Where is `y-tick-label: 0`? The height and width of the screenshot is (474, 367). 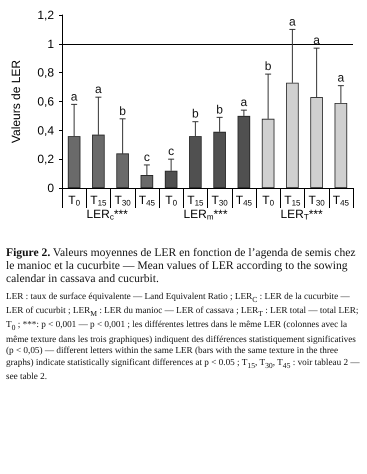
y-tick-label: 0 is located at coordinates (50, 188).